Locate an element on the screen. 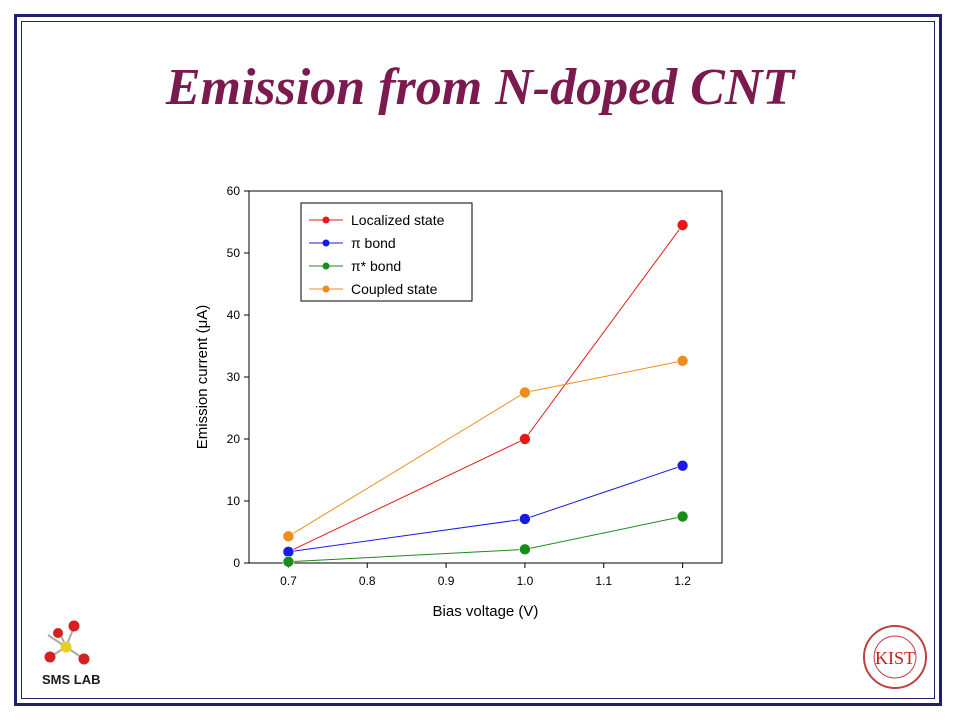 This screenshot has height=720, width=960. svg-text: KIST is located at coordinates (895, 658).